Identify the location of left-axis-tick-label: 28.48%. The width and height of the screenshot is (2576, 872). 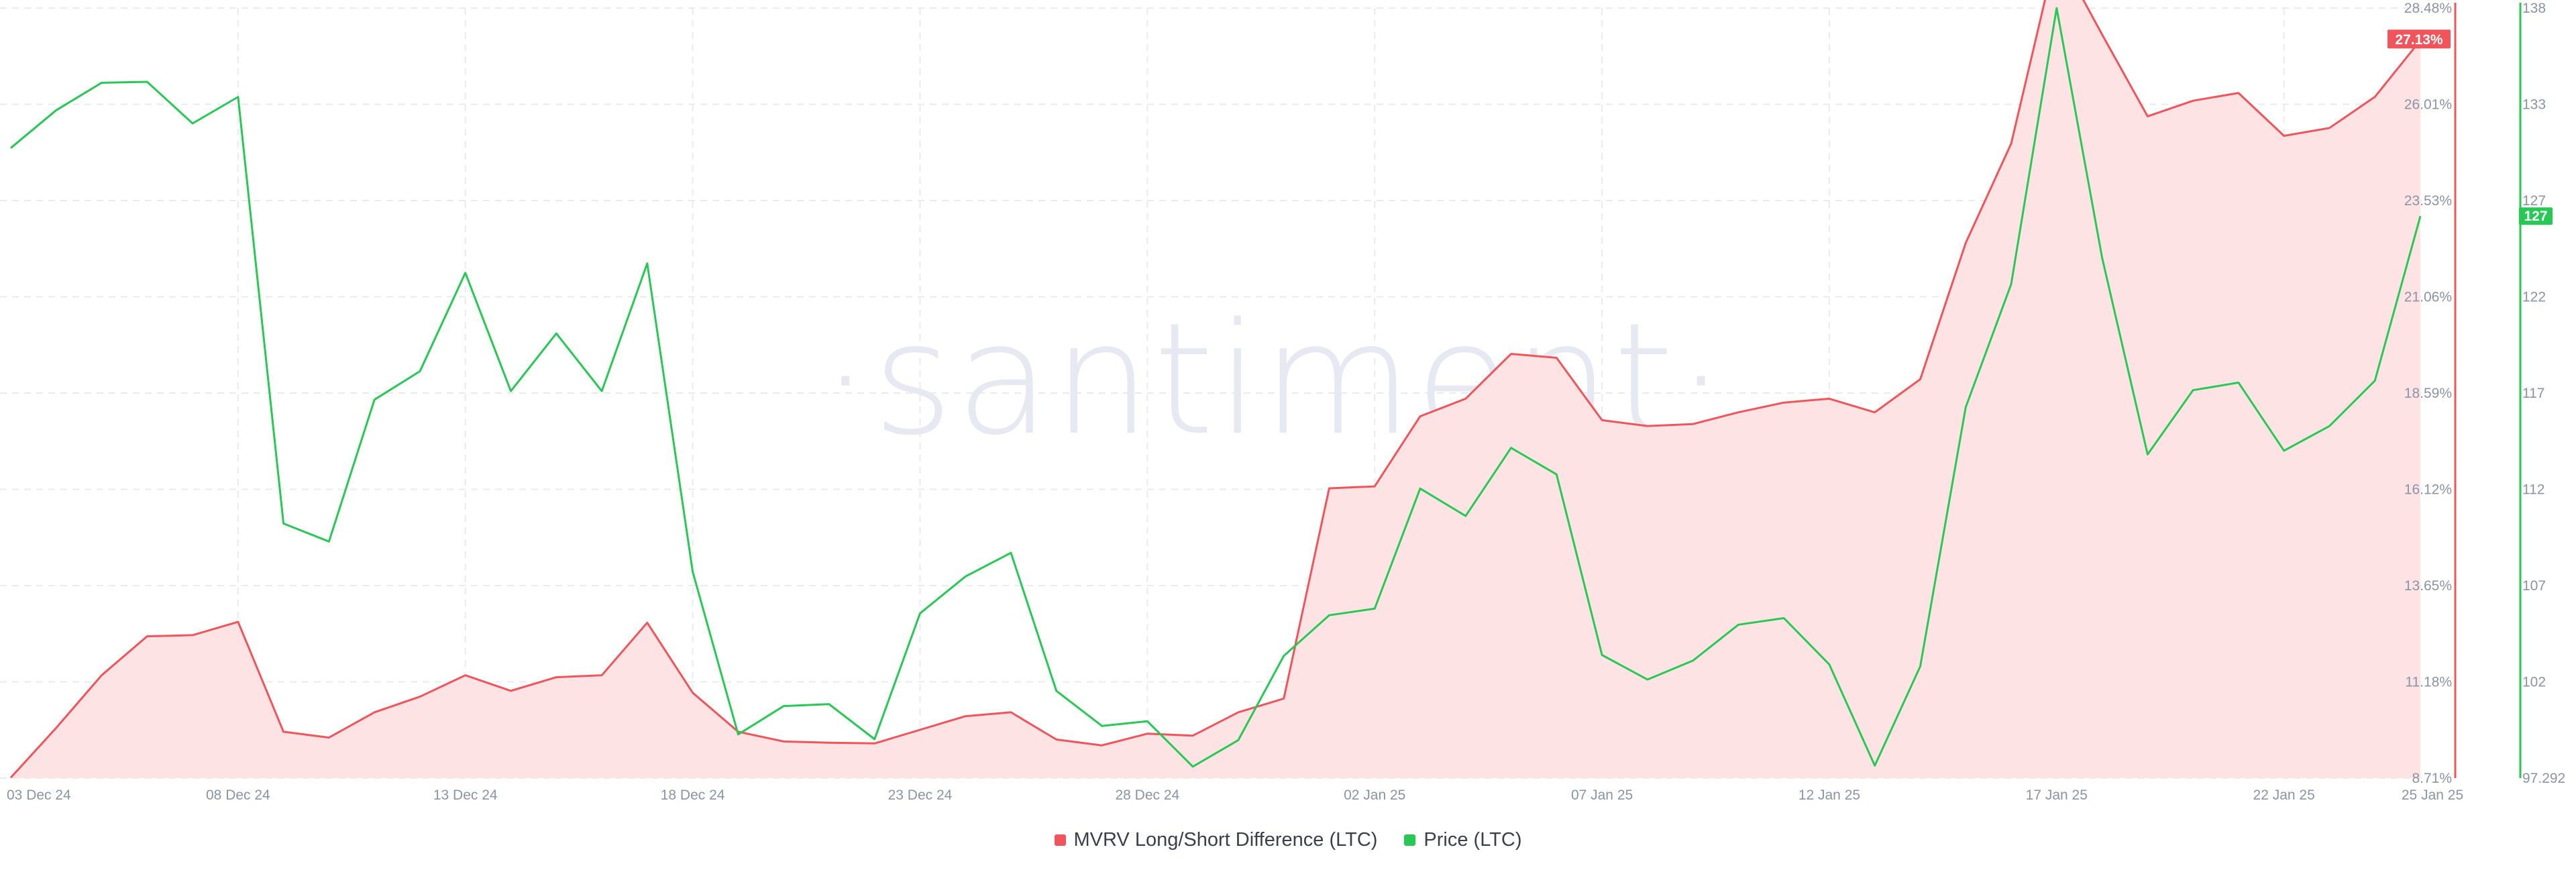
(2428, 8).